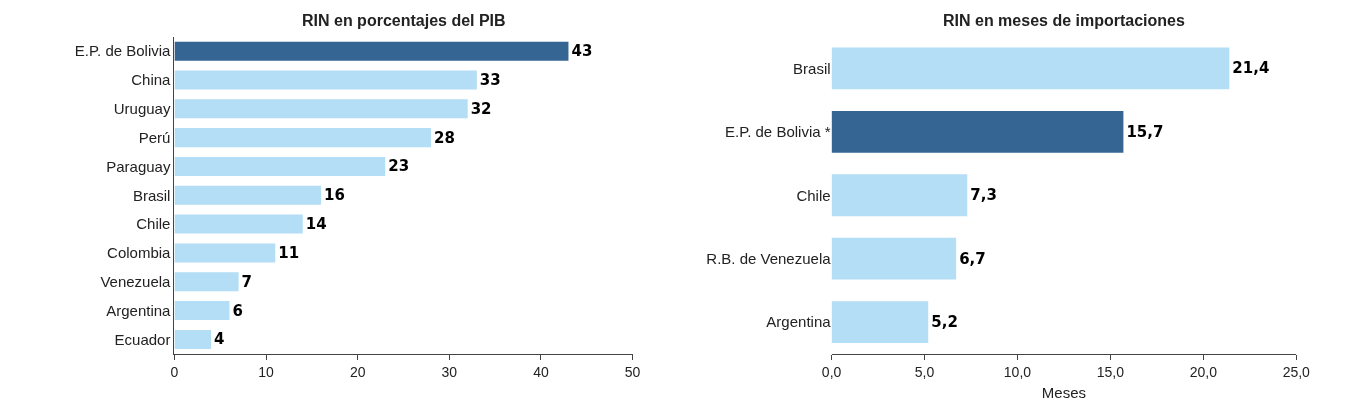 Image resolution: width=1353 pixels, height=408 pixels. What do you see at coordinates (490, 79) in the screenshot?
I see `data-label: 33` at bounding box center [490, 79].